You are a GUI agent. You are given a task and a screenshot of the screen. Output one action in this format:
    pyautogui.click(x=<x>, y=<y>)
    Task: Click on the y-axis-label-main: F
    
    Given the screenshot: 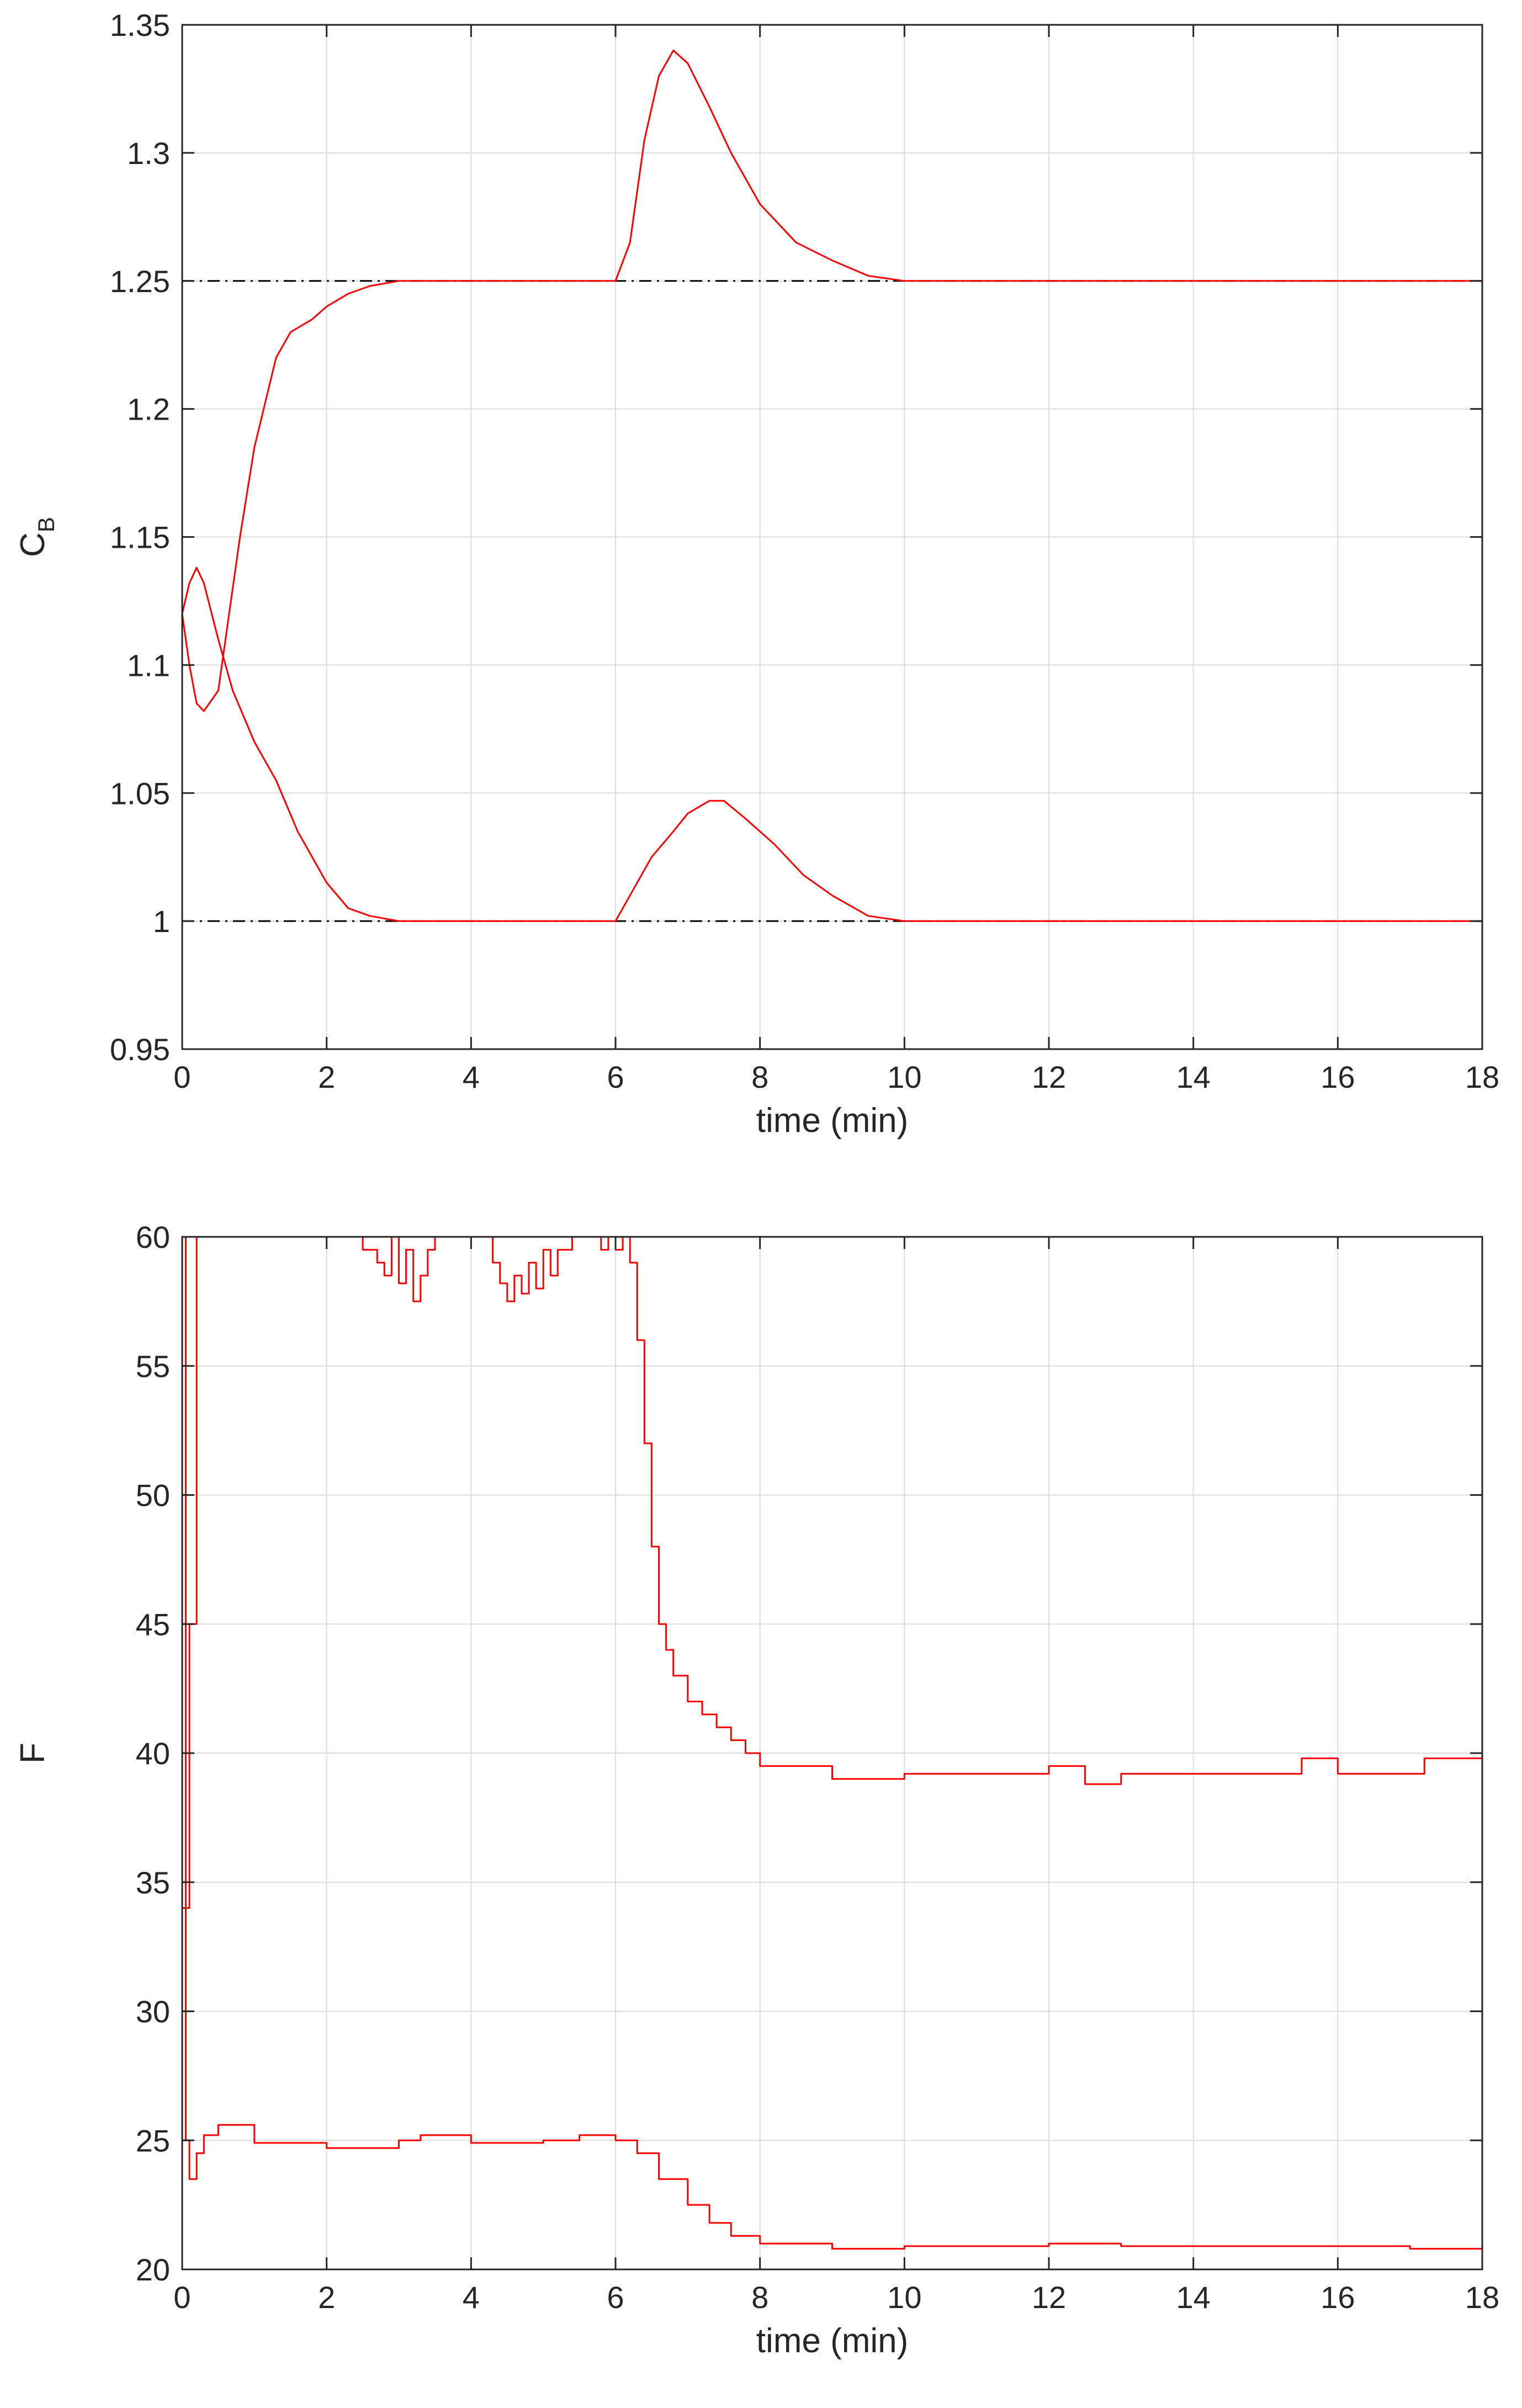 What is the action you would take?
    pyautogui.click(x=33, y=1754)
    